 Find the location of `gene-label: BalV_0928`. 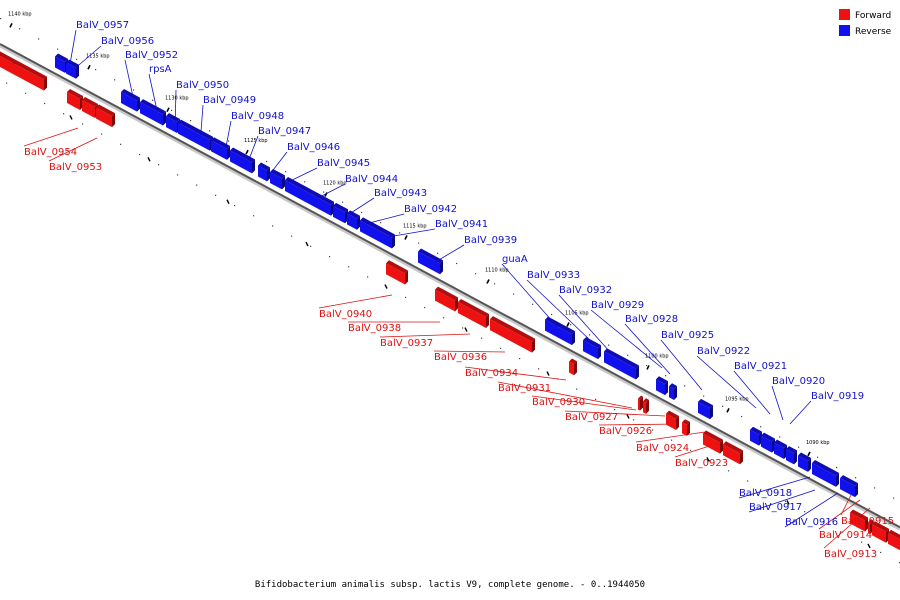

gene-label: BalV_0928 is located at coordinates (651, 319).